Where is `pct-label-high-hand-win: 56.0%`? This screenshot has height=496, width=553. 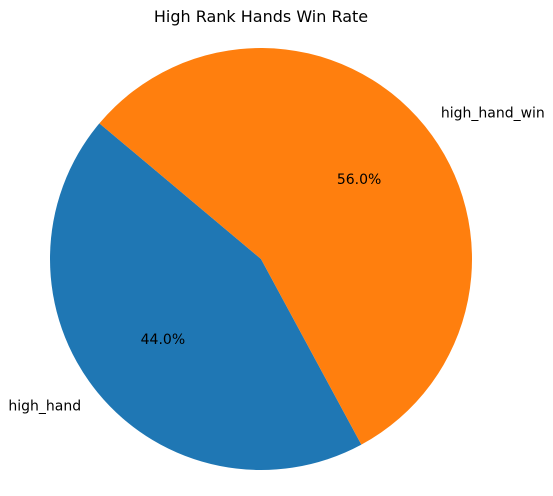 pct-label-high-hand-win: 56.0% is located at coordinates (359, 180).